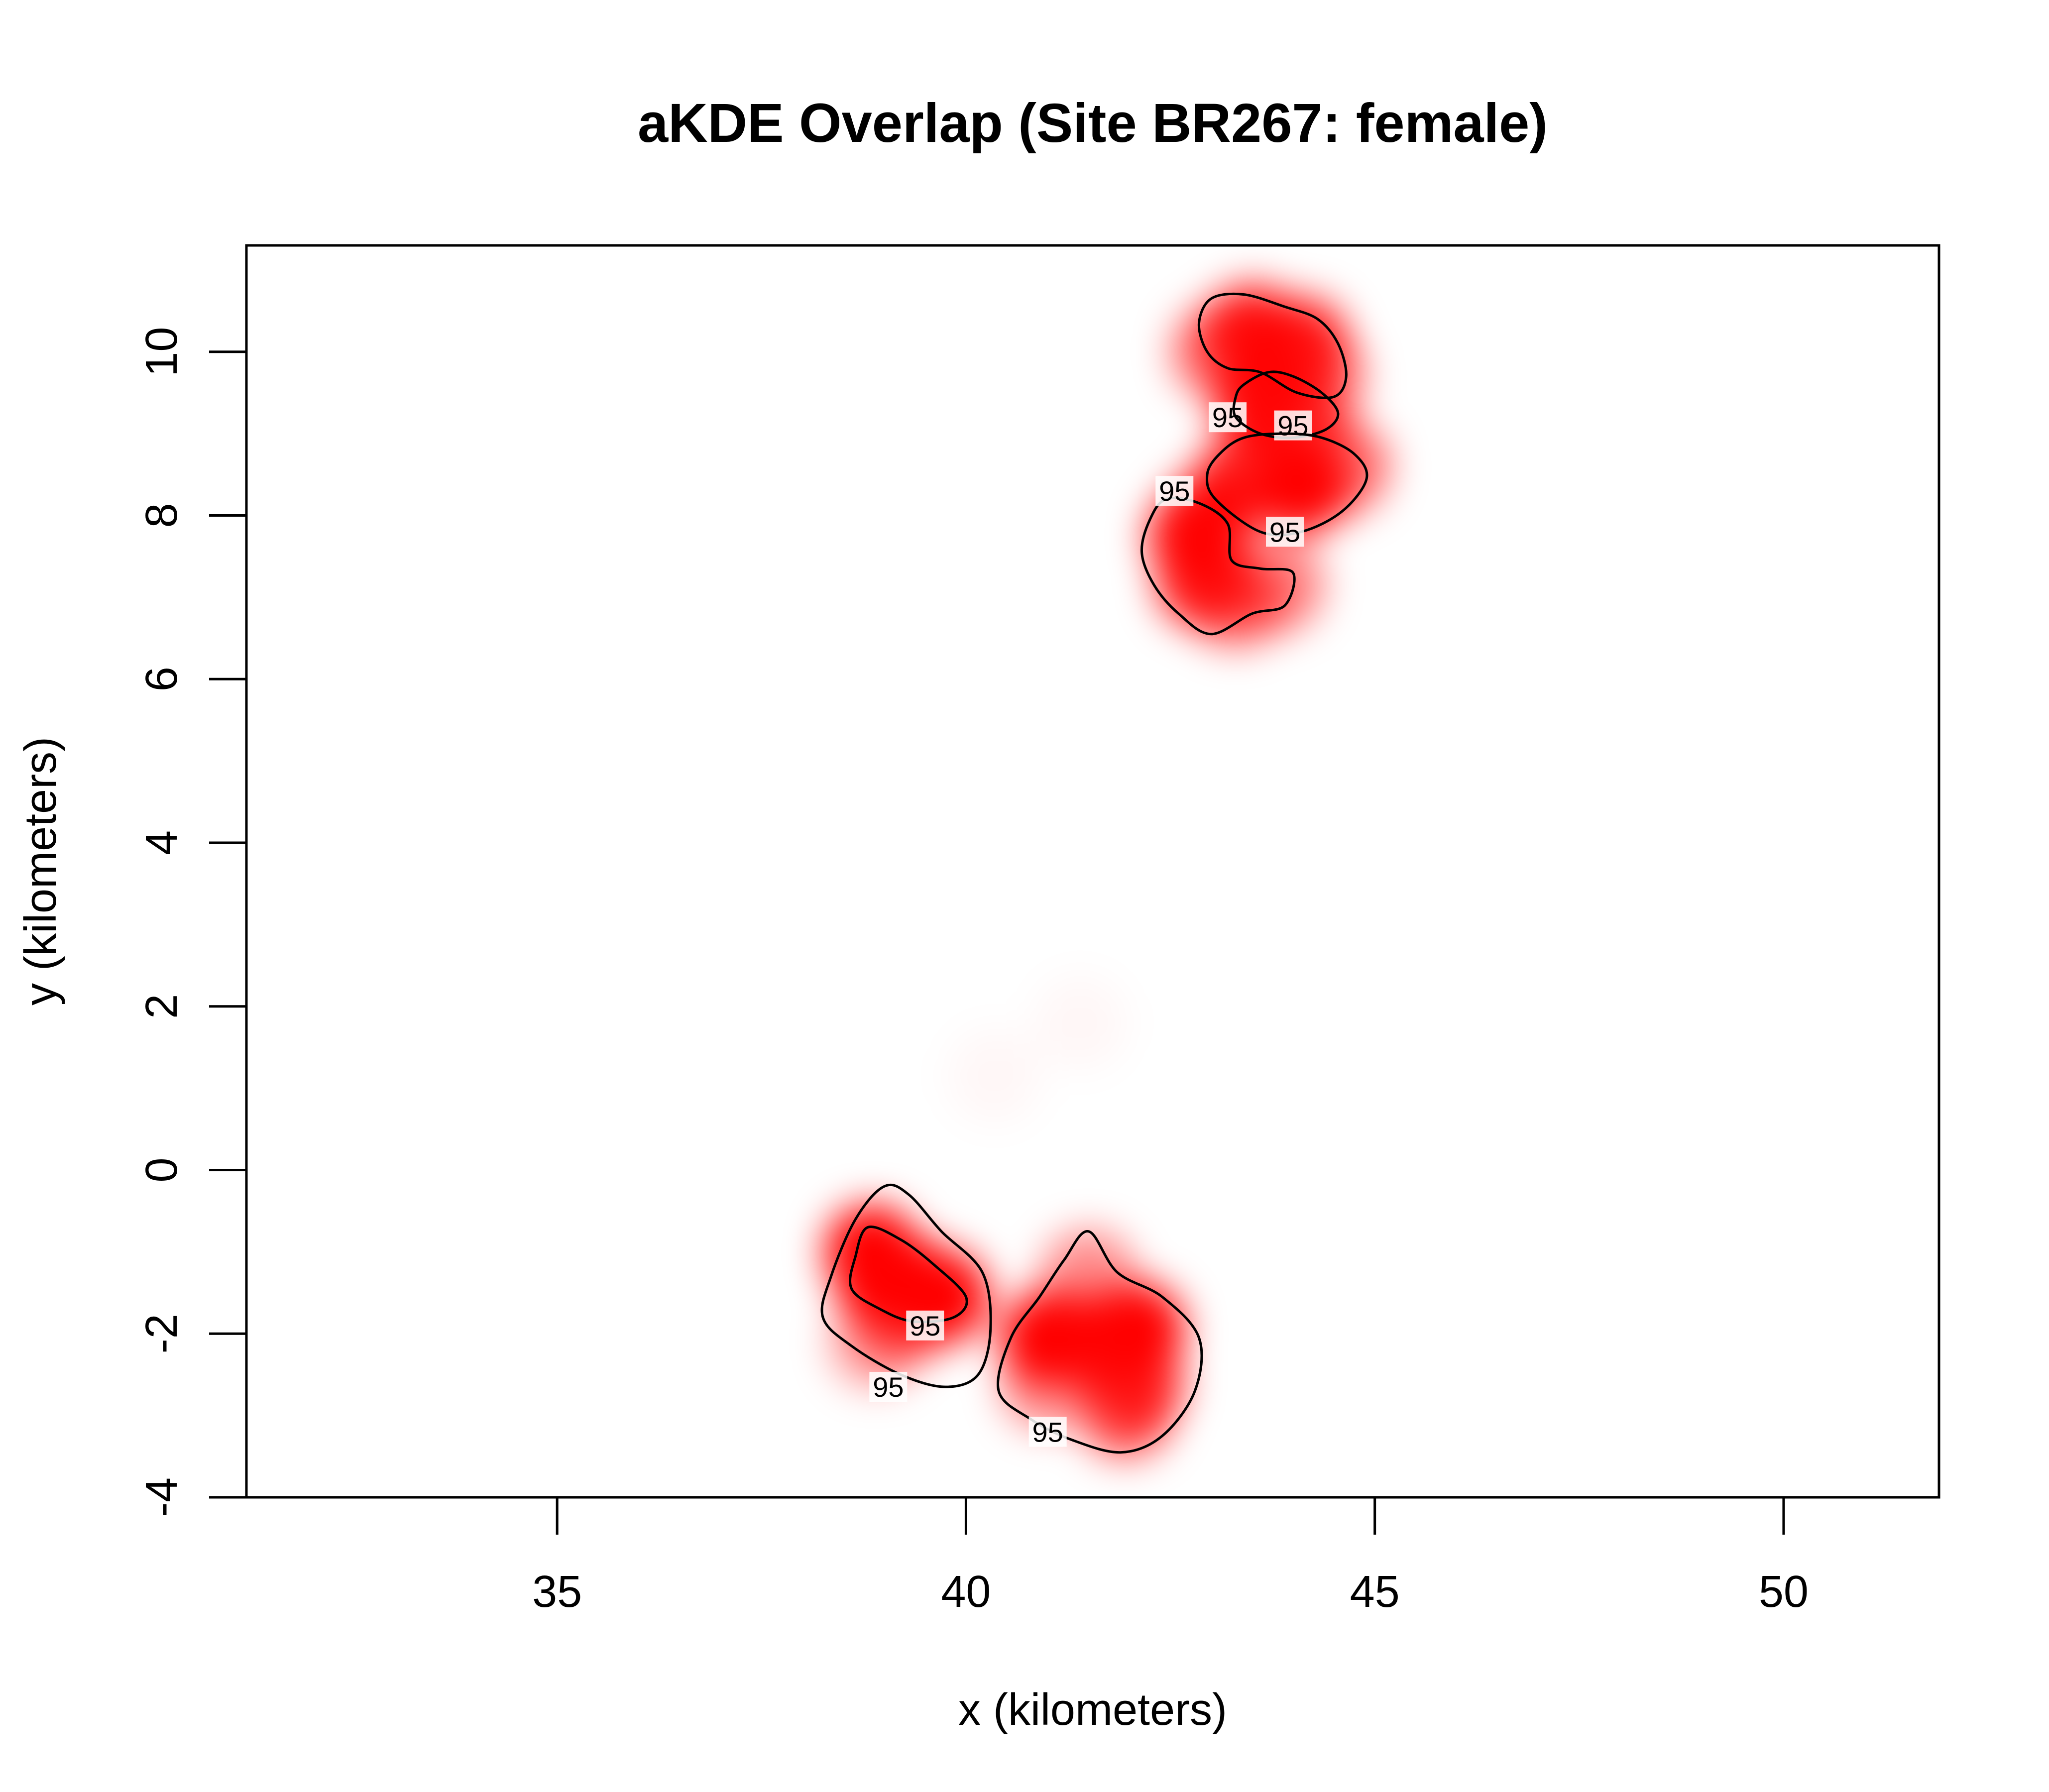 The width and height of the screenshot is (2049, 1792). What do you see at coordinates (1784, 1592) in the screenshot?
I see `x-tick-label: 50` at bounding box center [1784, 1592].